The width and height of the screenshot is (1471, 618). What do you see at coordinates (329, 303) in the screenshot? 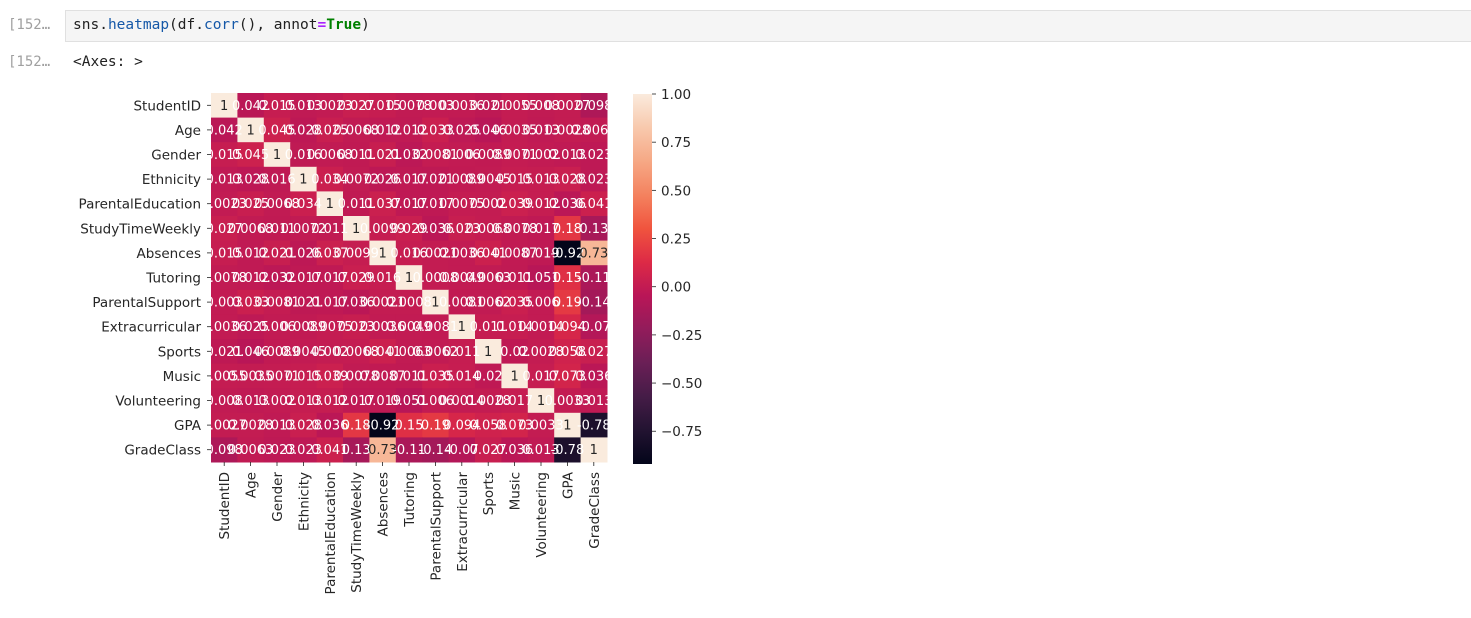
I see `cell-annotation: 0.017` at bounding box center [329, 303].